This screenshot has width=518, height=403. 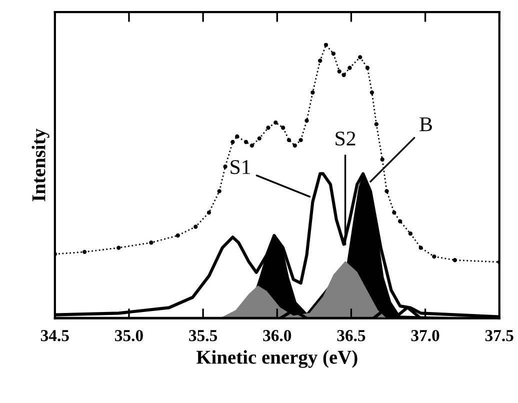 What do you see at coordinates (240, 167) in the screenshot?
I see `annotation: S1` at bounding box center [240, 167].